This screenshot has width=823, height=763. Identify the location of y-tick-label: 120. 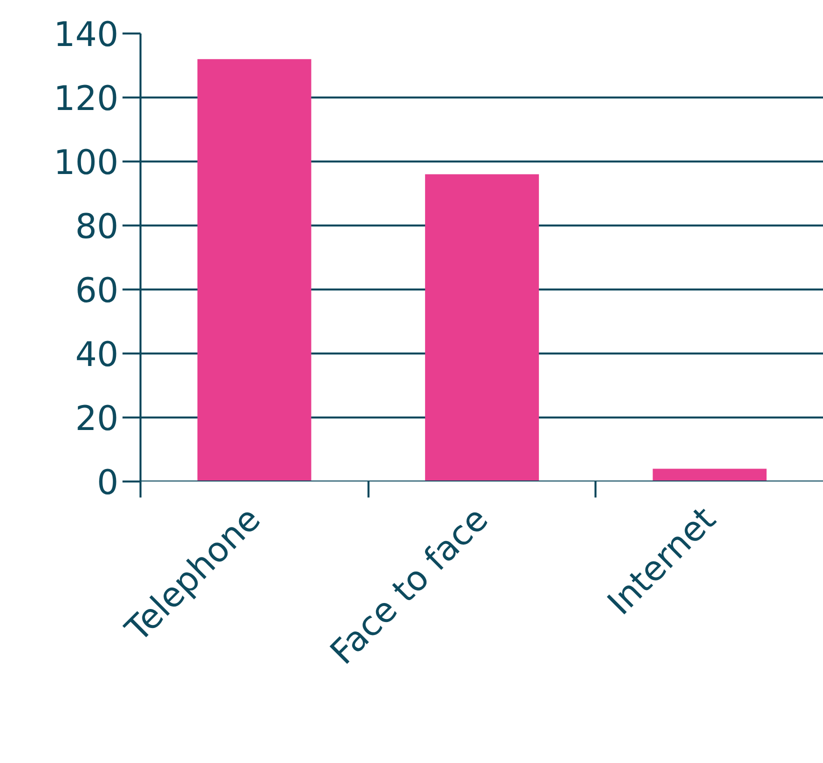
(86, 99).